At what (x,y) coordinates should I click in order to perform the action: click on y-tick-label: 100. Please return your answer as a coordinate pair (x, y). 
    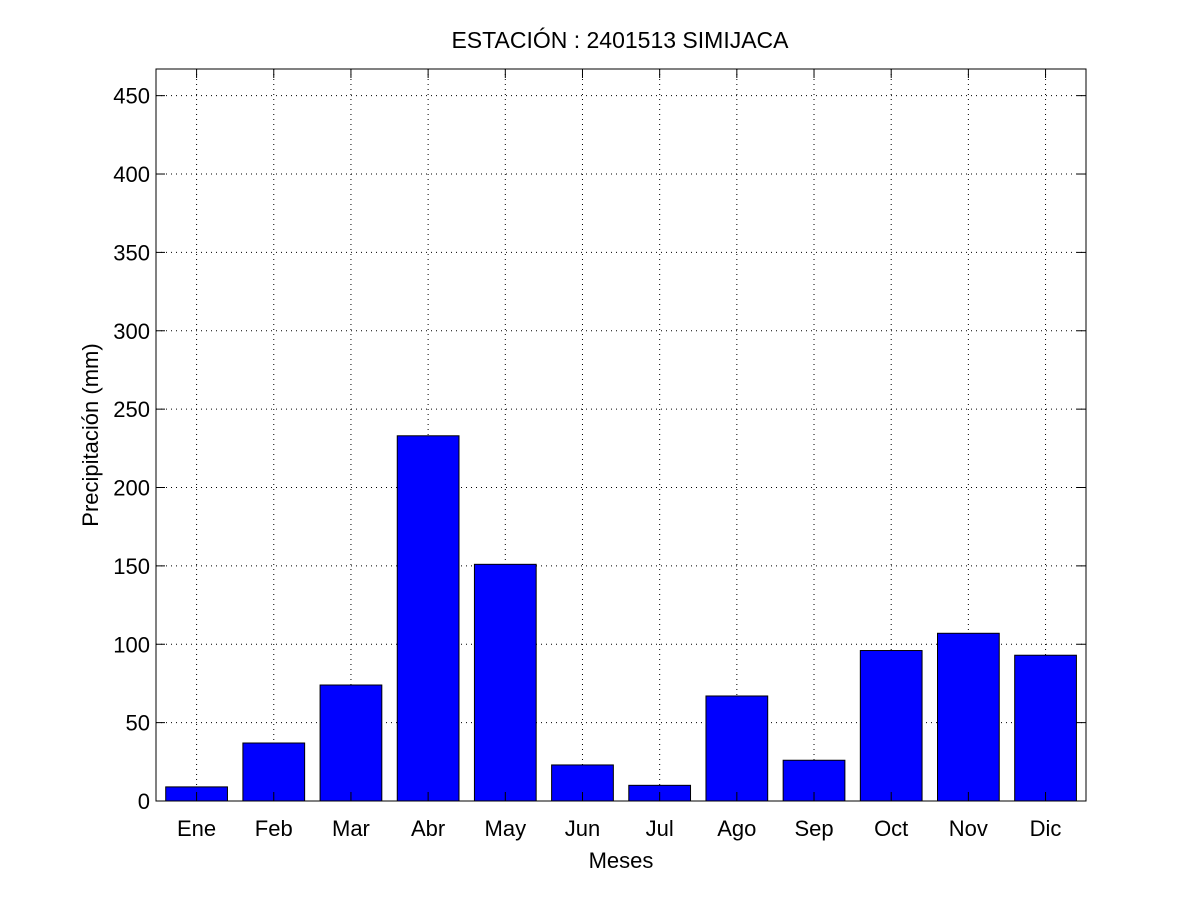
    Looking at the image, I should click on (131, 644).